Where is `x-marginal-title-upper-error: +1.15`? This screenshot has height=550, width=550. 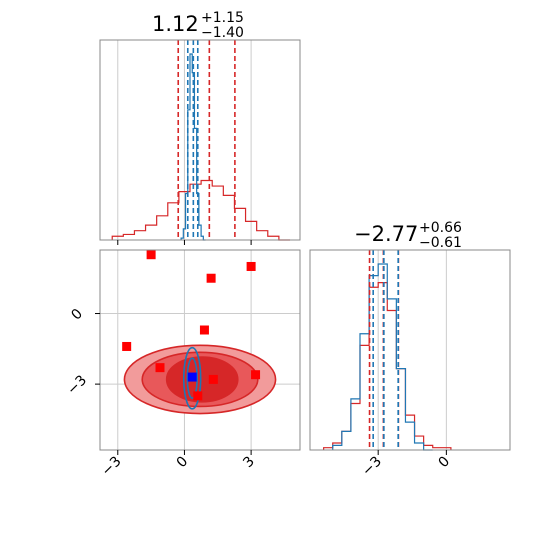 x-marginal-title-upper-error: +1.15 is located at coordinates (222, 18).